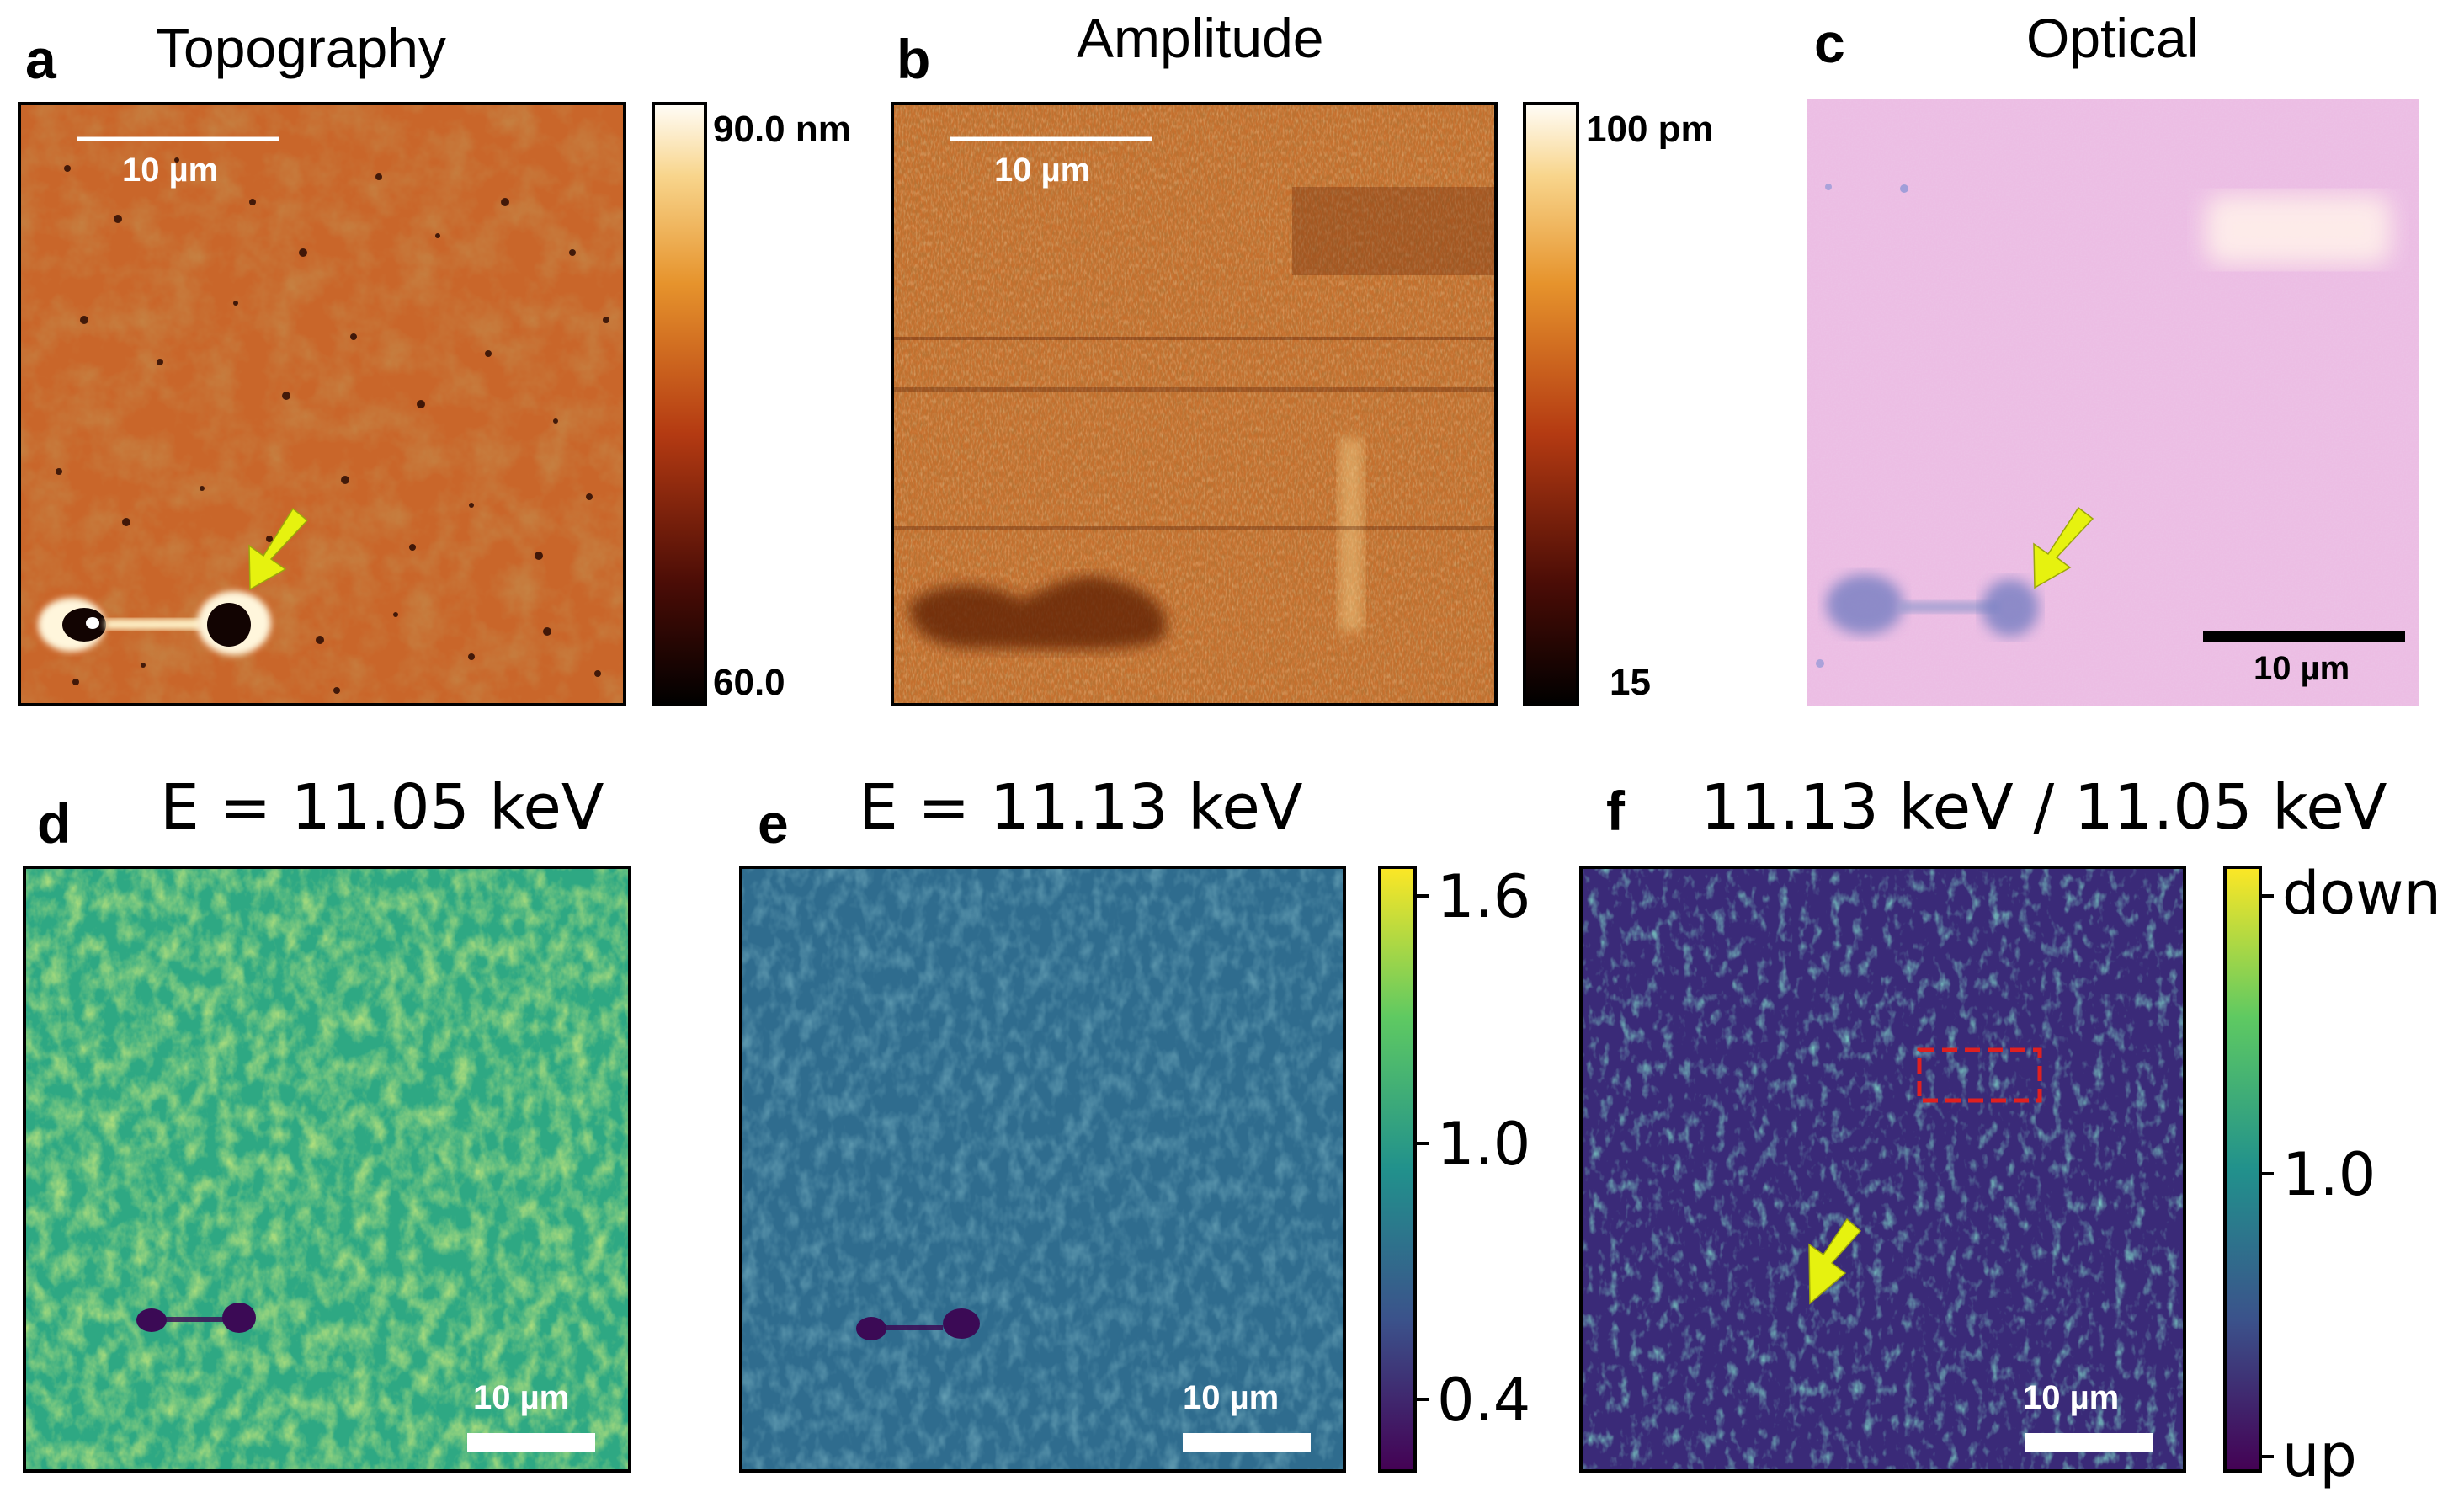  Describe the element at coordinates (1247, 1442) in the screenshot. I see `xray-1113-scalebar` at that location.